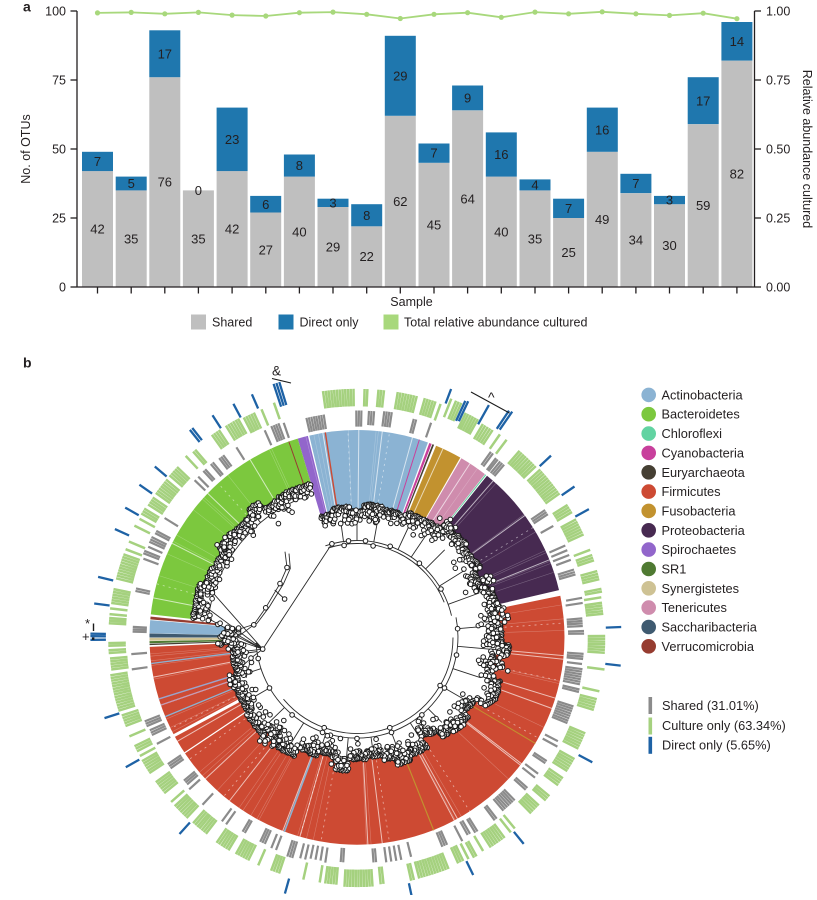 The width and height of the screenshot is (817, 900). I want to click on svg-text: Direct only (5.65%), so click(716, 745).